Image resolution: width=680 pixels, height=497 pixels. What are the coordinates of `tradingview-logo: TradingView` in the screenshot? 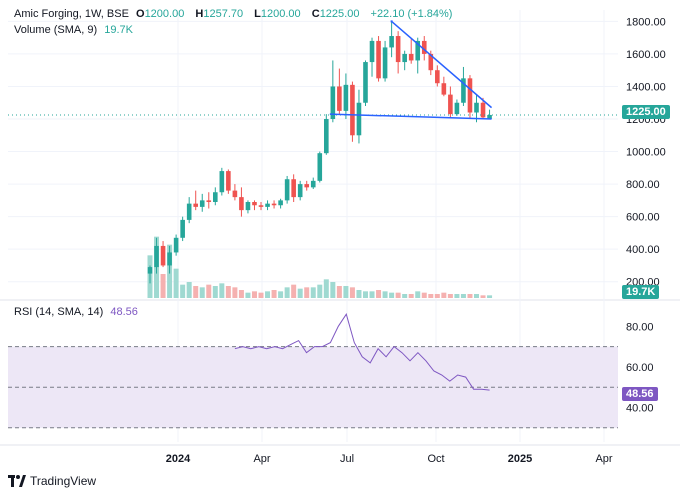 It's located at (52, 481).